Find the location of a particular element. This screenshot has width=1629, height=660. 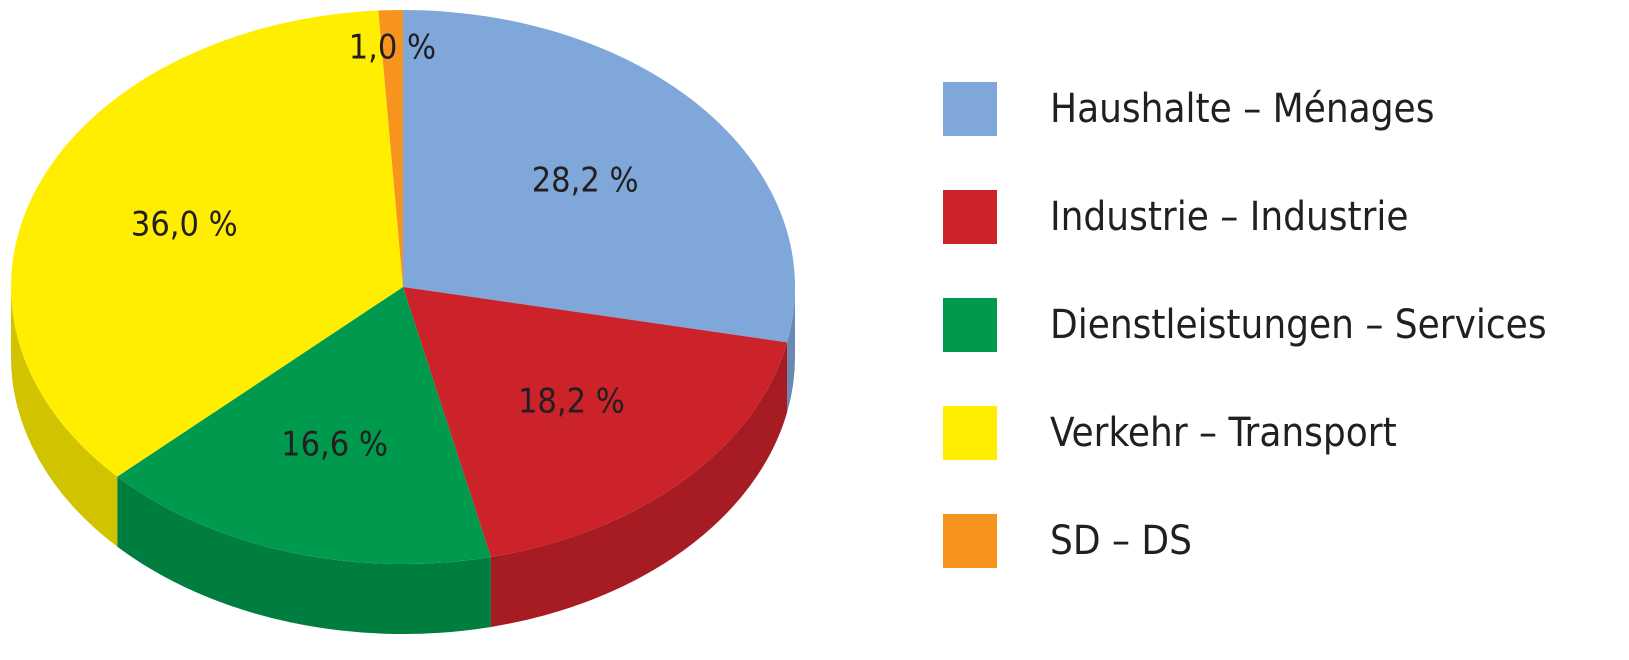

slice-label: 16,6 % is located at coordinates (334, 445).